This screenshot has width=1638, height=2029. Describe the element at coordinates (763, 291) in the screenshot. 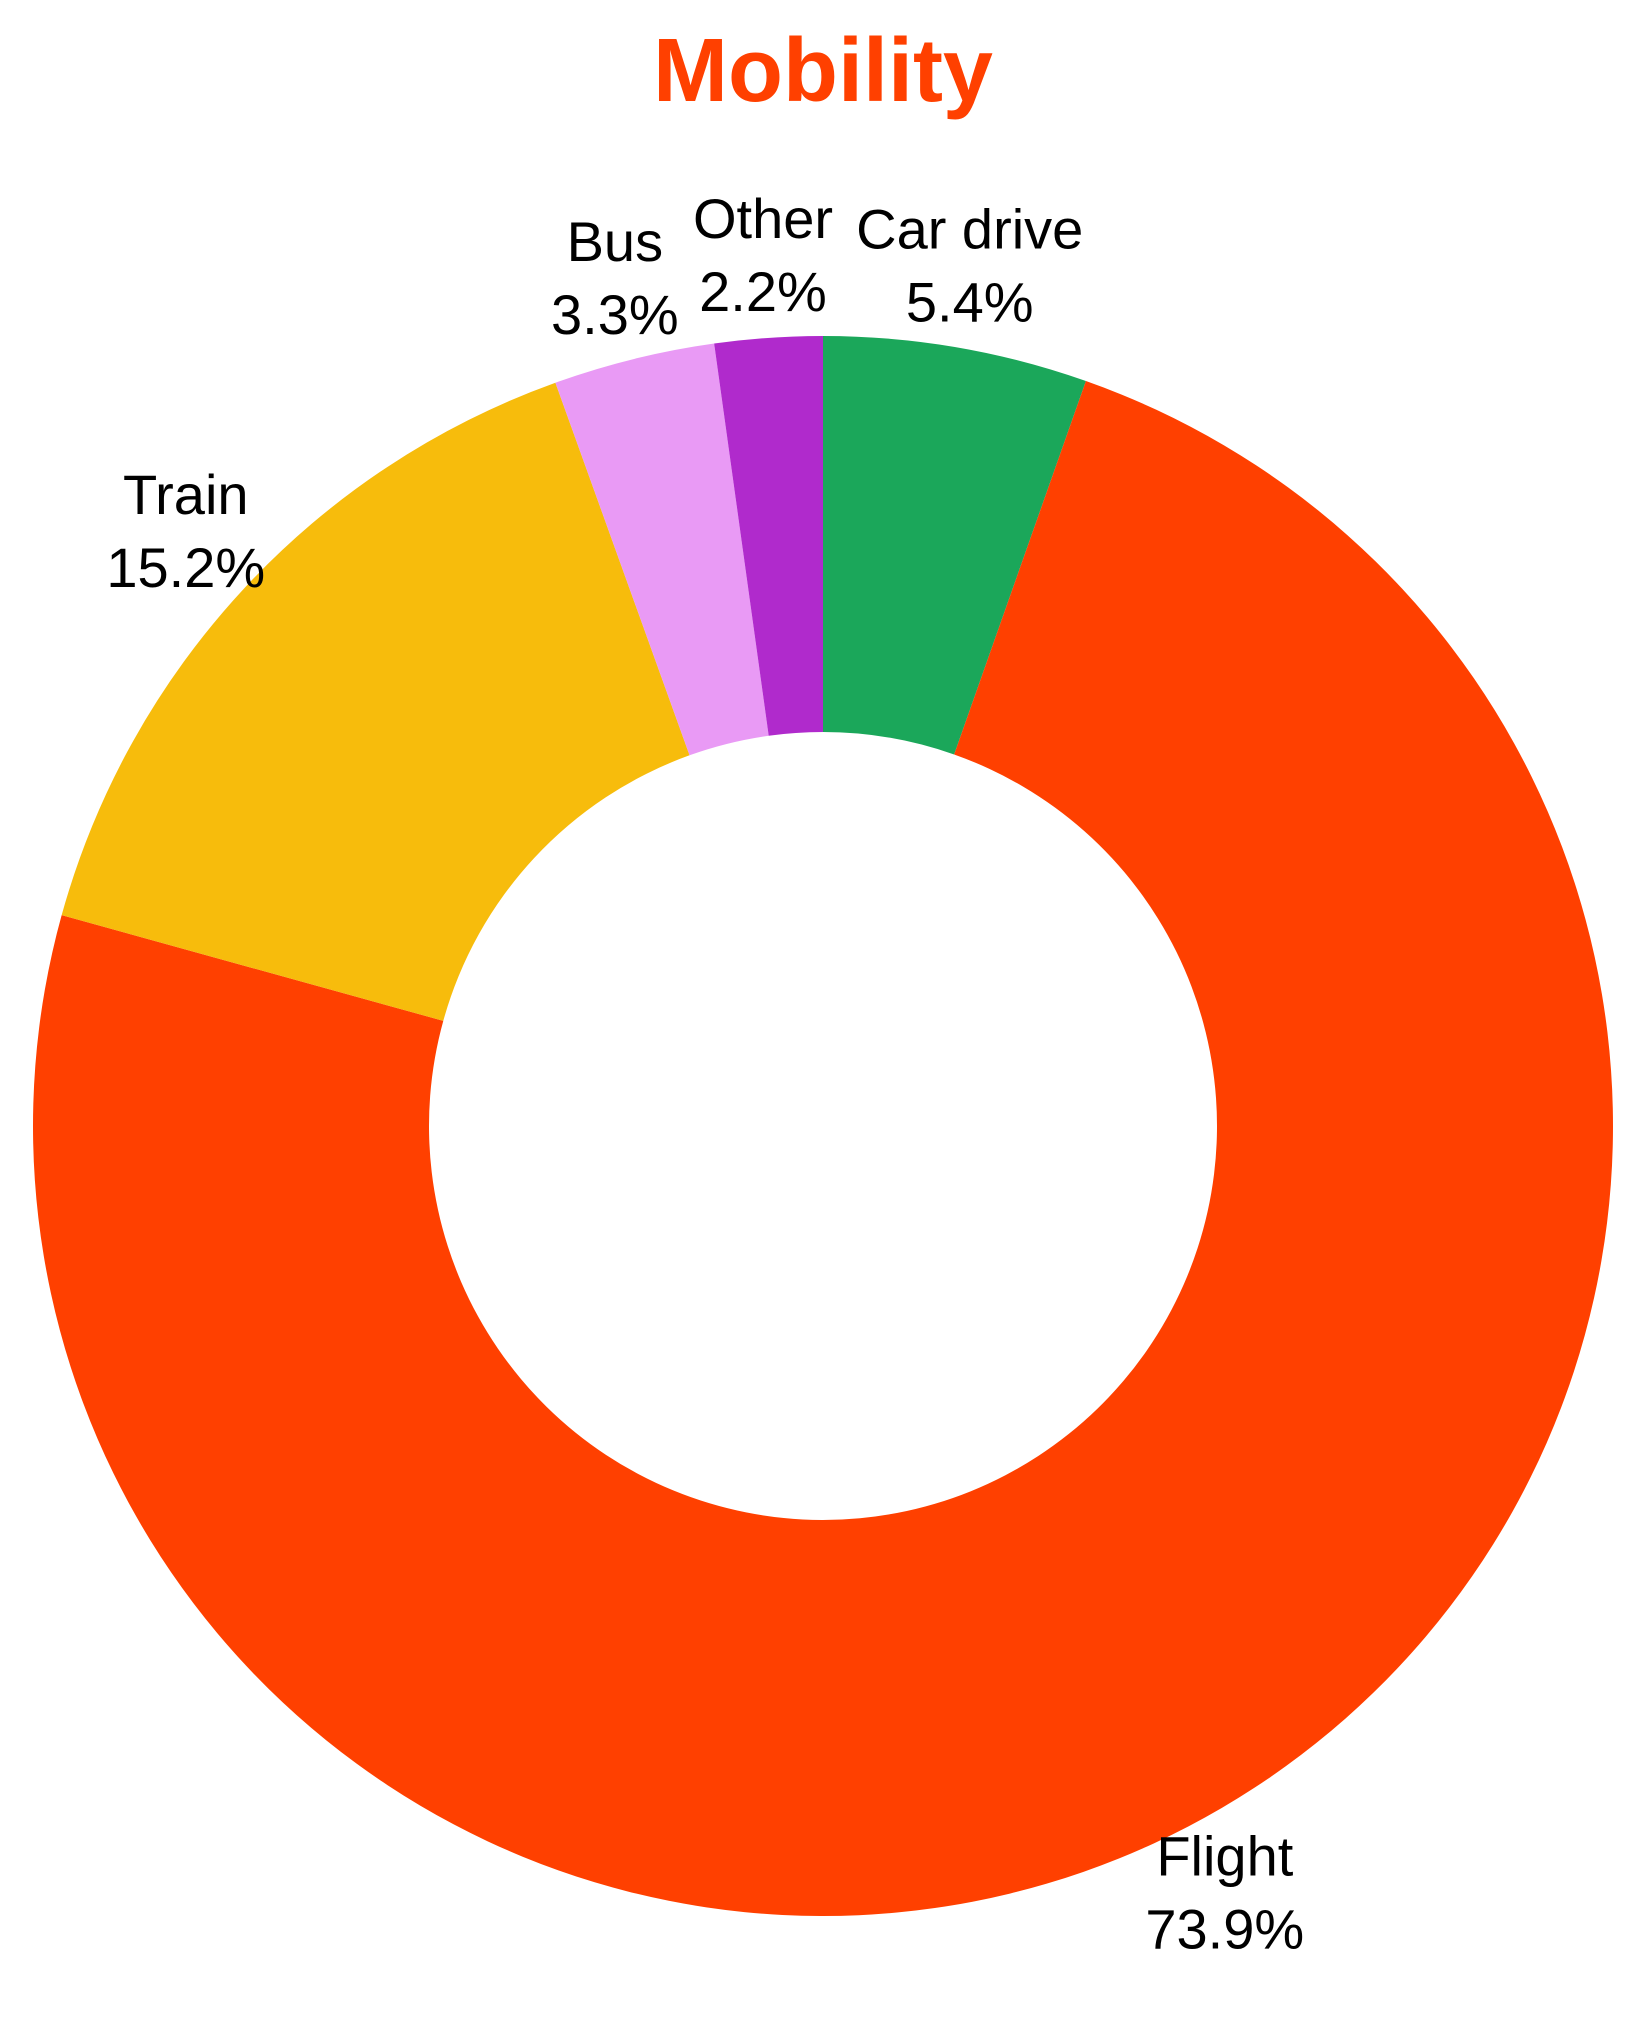

I see `slice-value-label: 2.2%` at that location.